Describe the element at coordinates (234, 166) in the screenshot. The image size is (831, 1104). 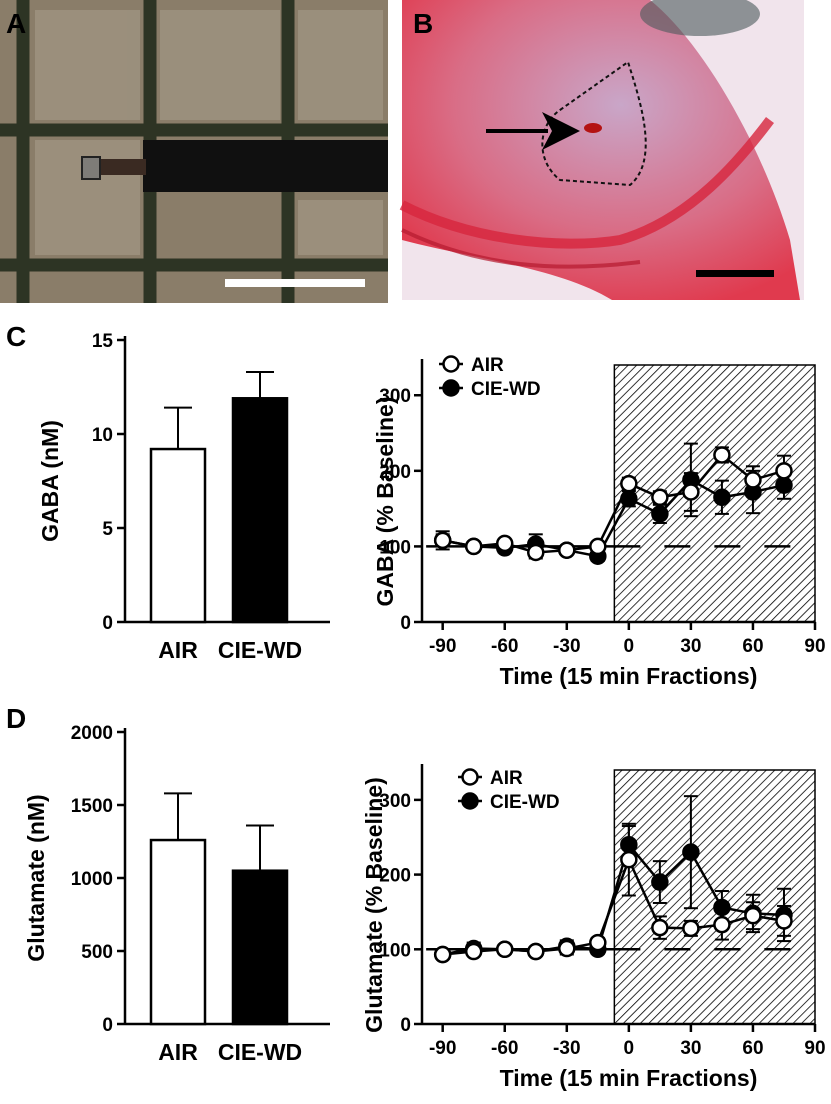
I see `microdialysis-probe-photo` at that location.